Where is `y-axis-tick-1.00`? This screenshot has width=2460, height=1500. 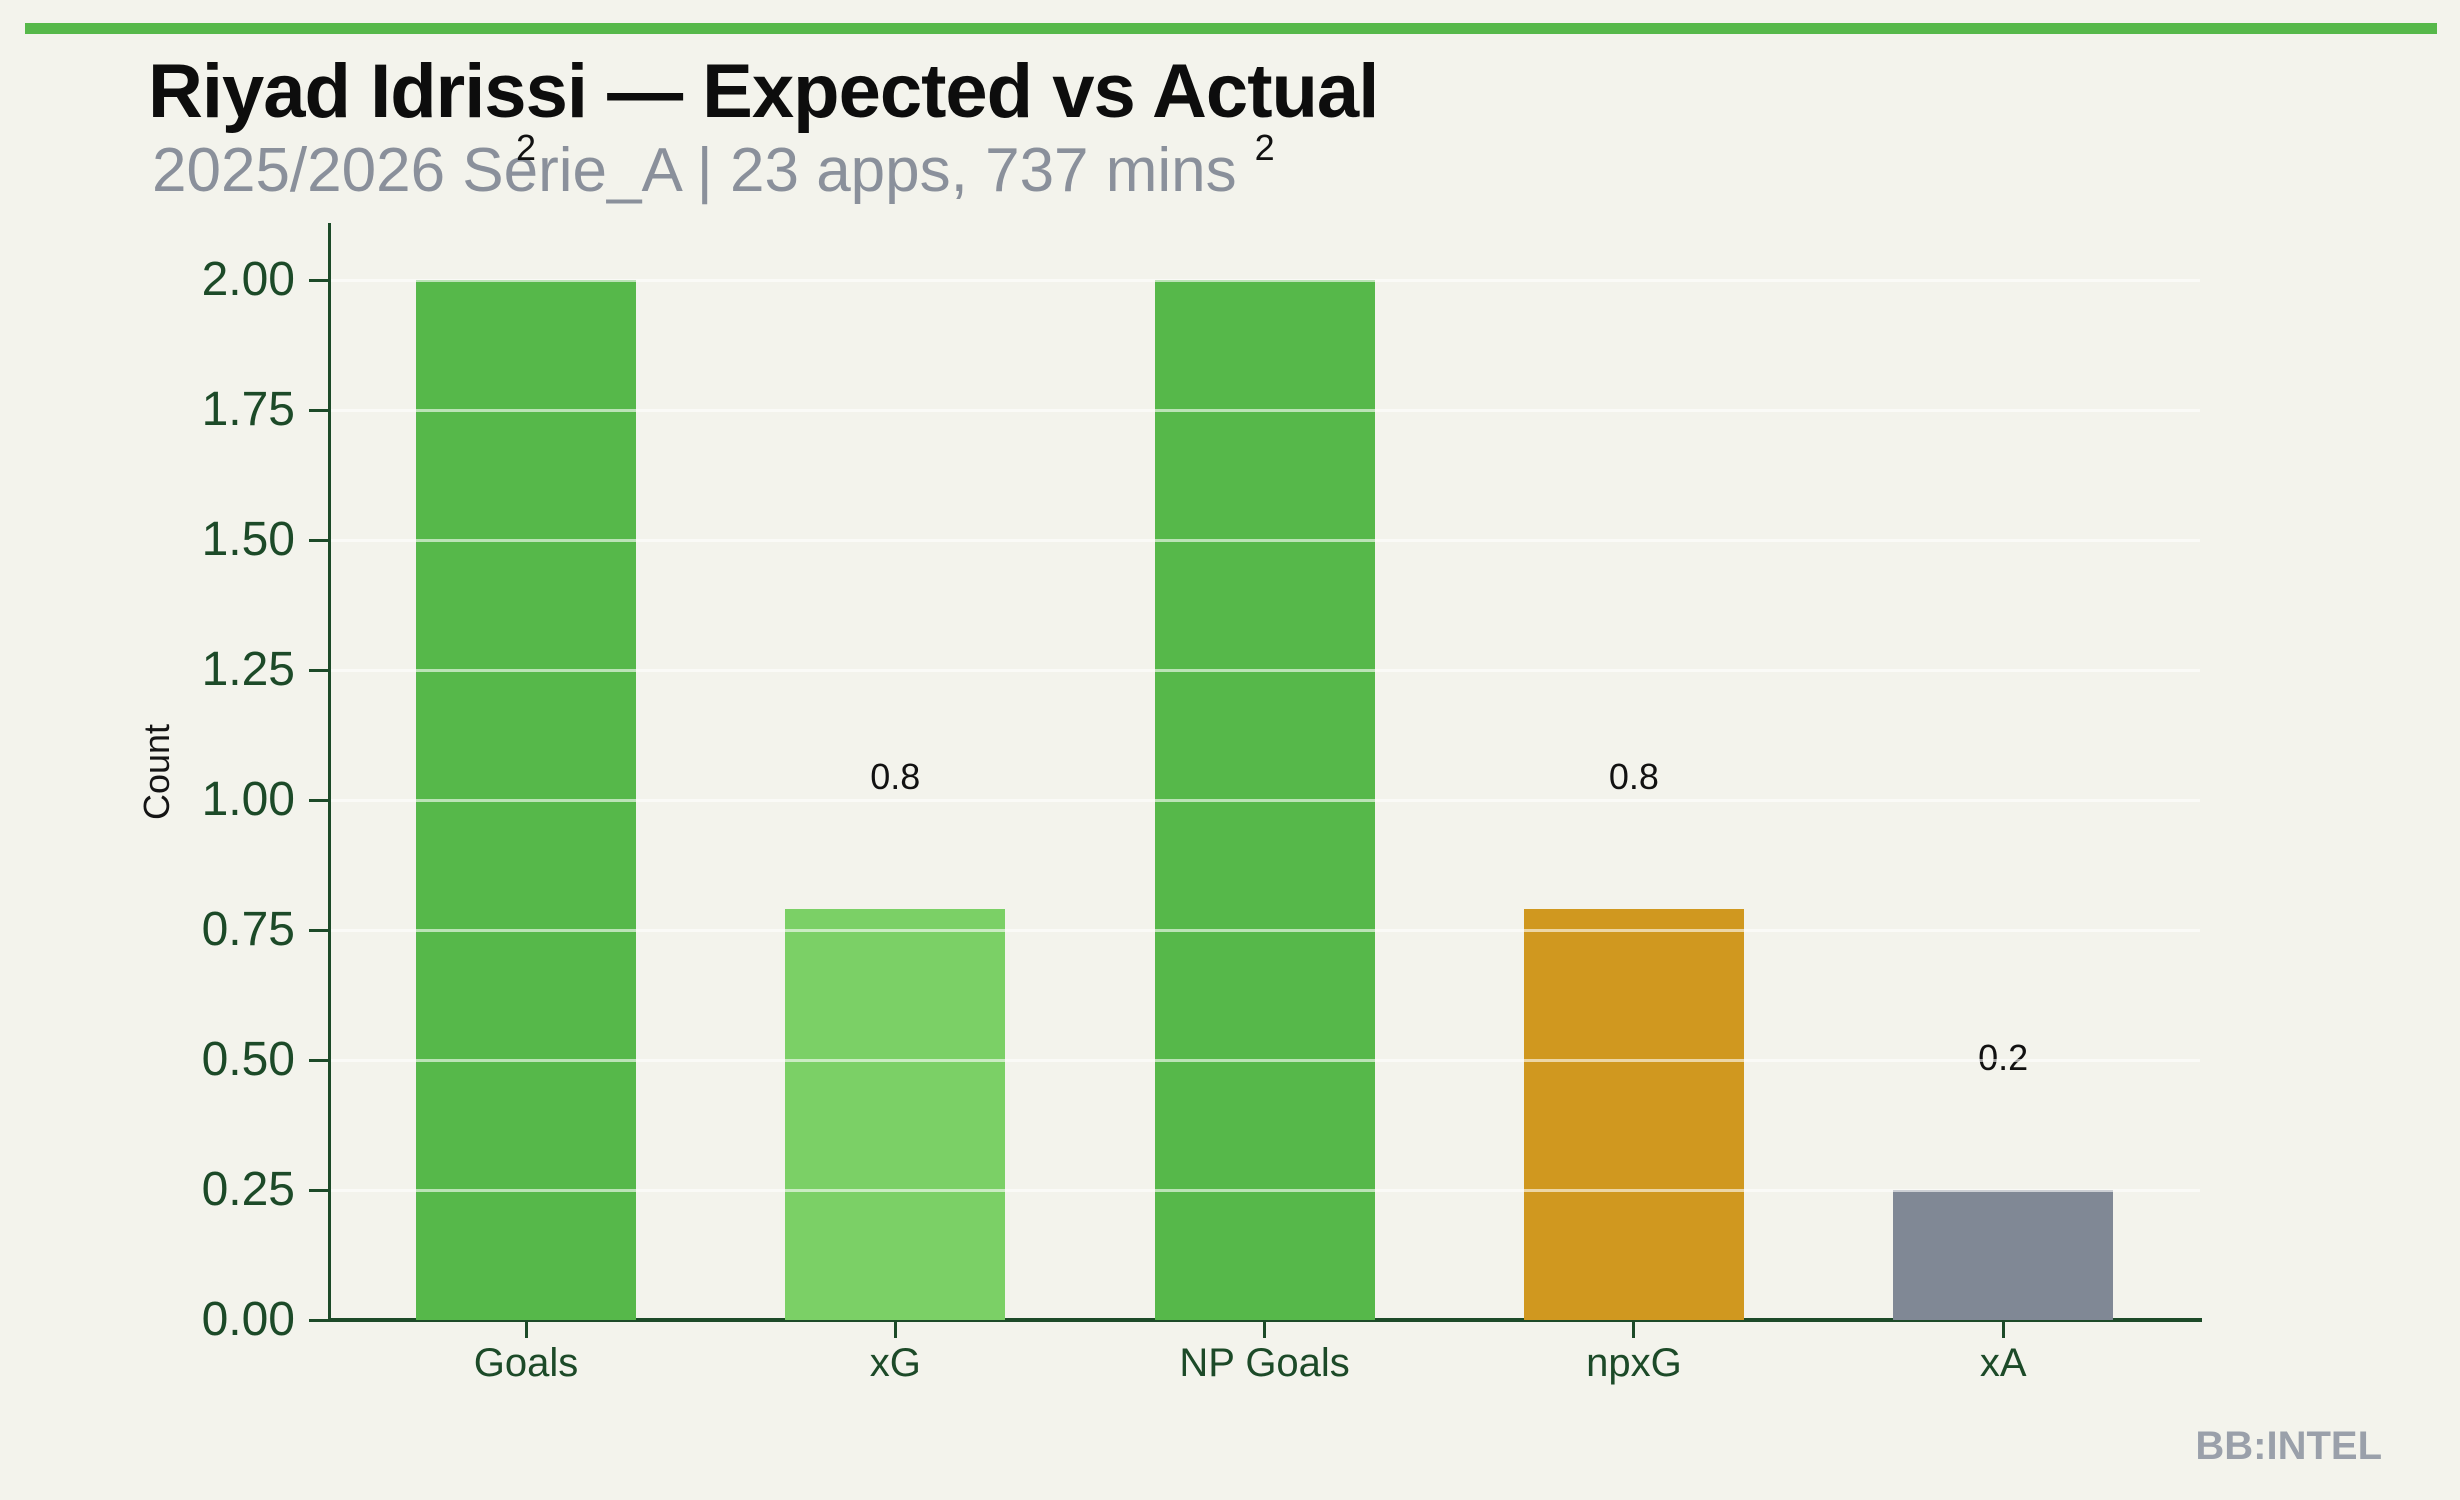 y-axis-tick-1.00 is located at coordinates (318, 800).